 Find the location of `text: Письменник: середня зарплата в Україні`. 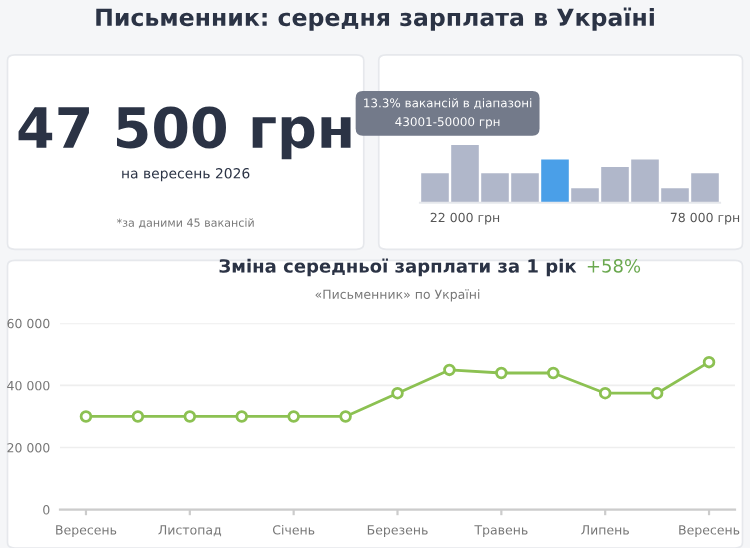

text: Письменник: середня зарплата в Україні is located at coordinates (375, 19).